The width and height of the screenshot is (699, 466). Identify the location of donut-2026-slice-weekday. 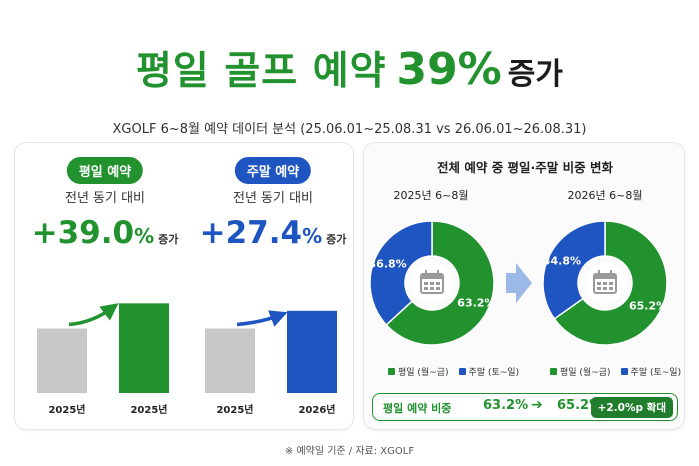
(610, 283).